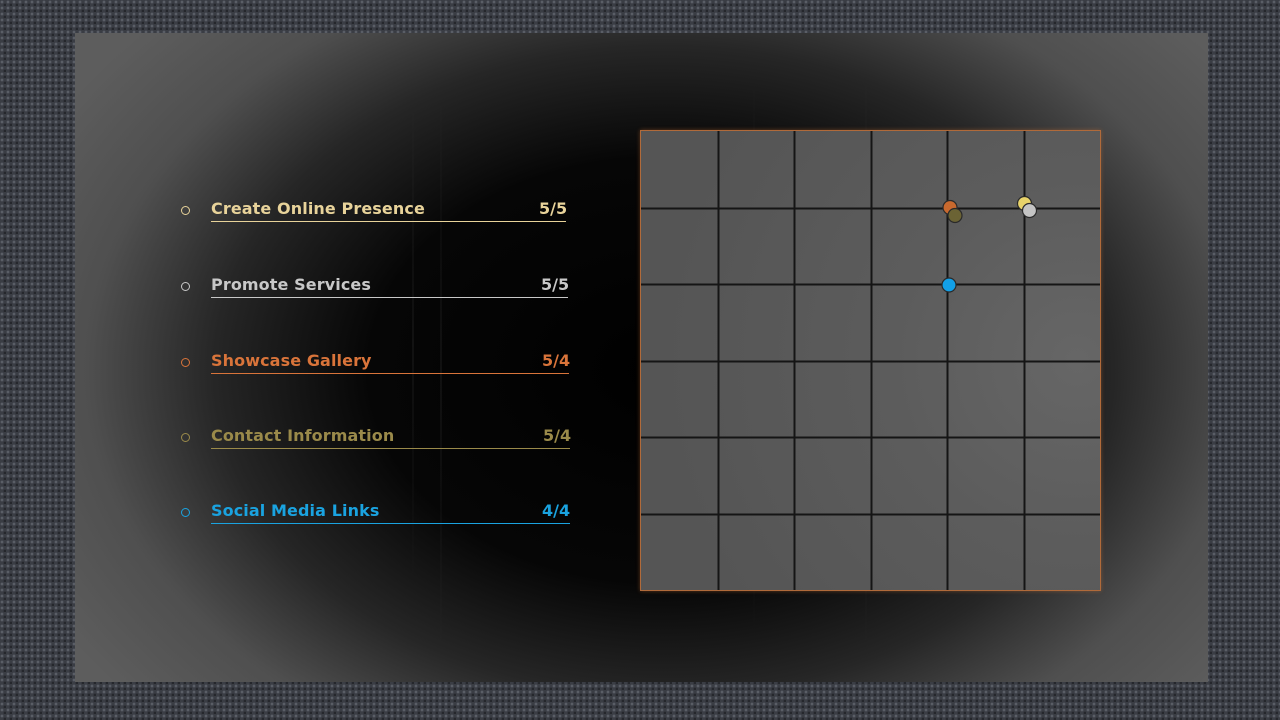 This screenshot has width=1280, height=720. Describe the element at coordinates (413, 343) in the screenshot. I see `background-streak` at that location.